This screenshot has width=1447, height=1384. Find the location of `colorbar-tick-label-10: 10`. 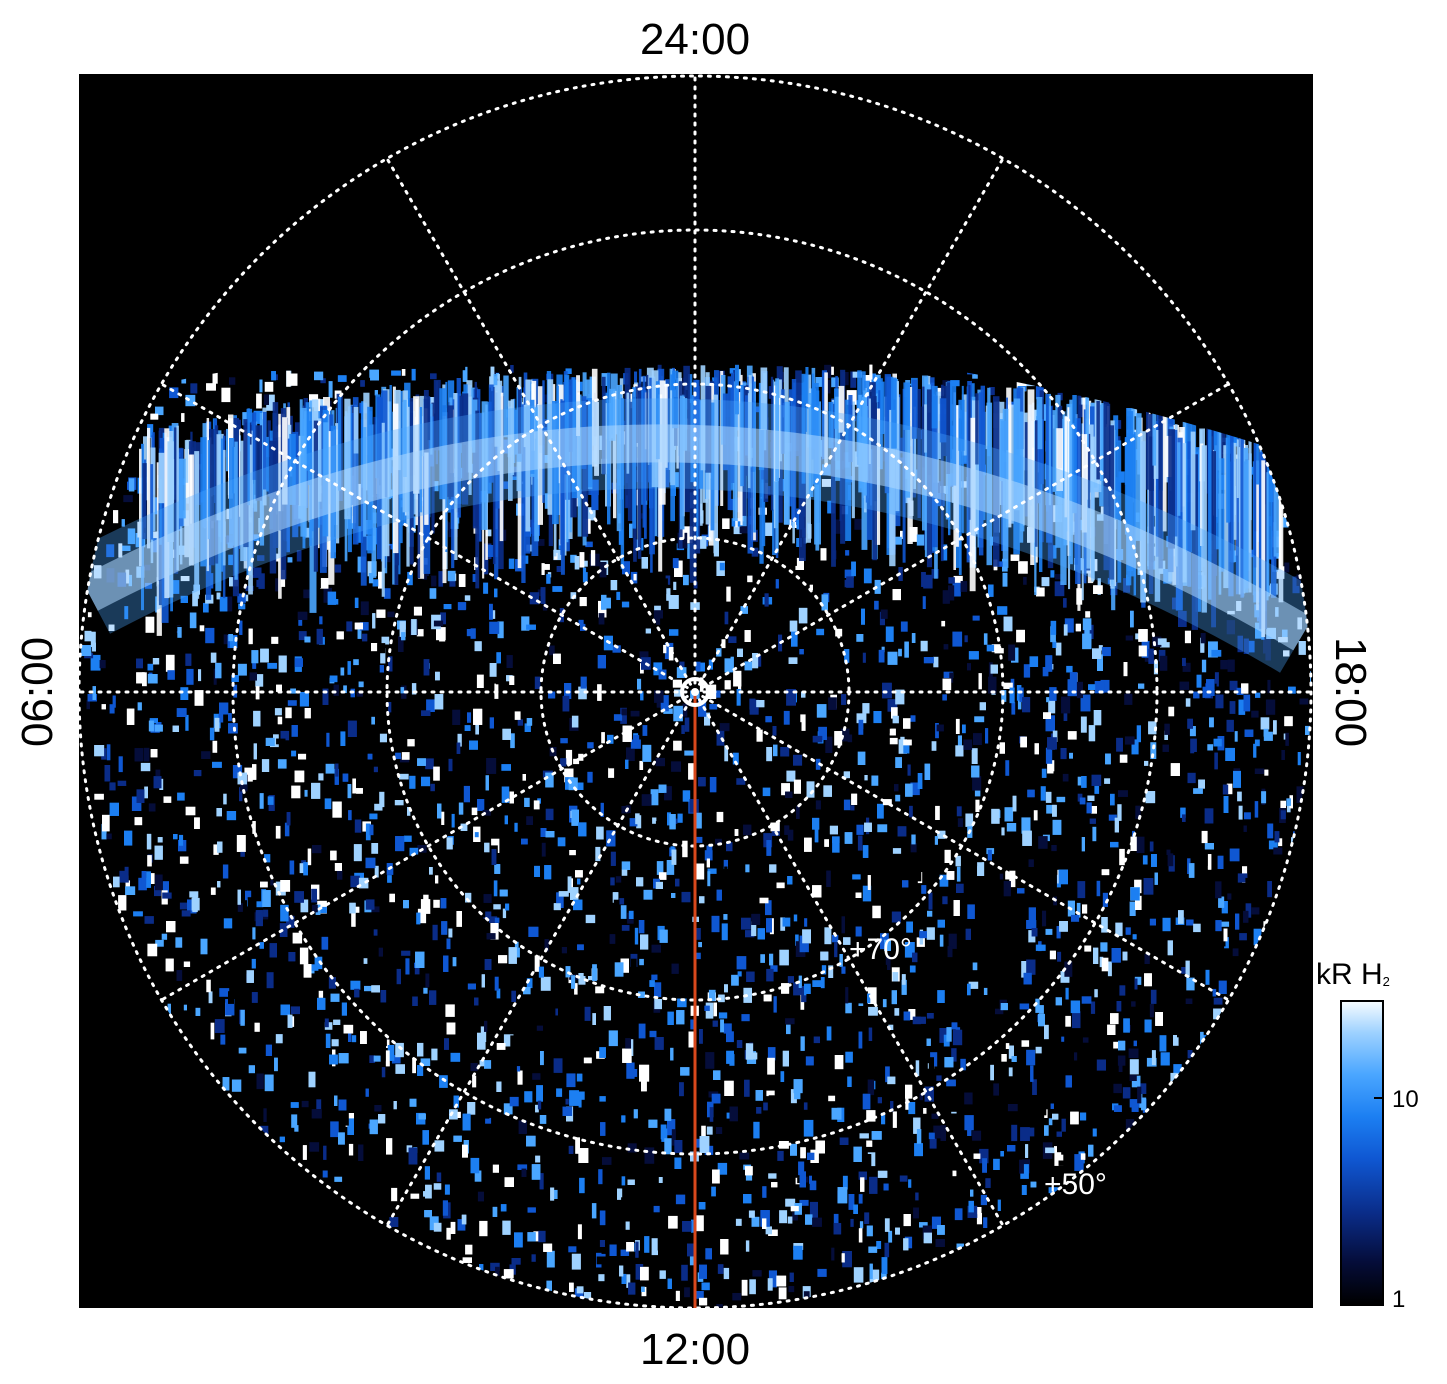

colorbar-tick-label-10: 10 is located at coordinates (1405, 1099).